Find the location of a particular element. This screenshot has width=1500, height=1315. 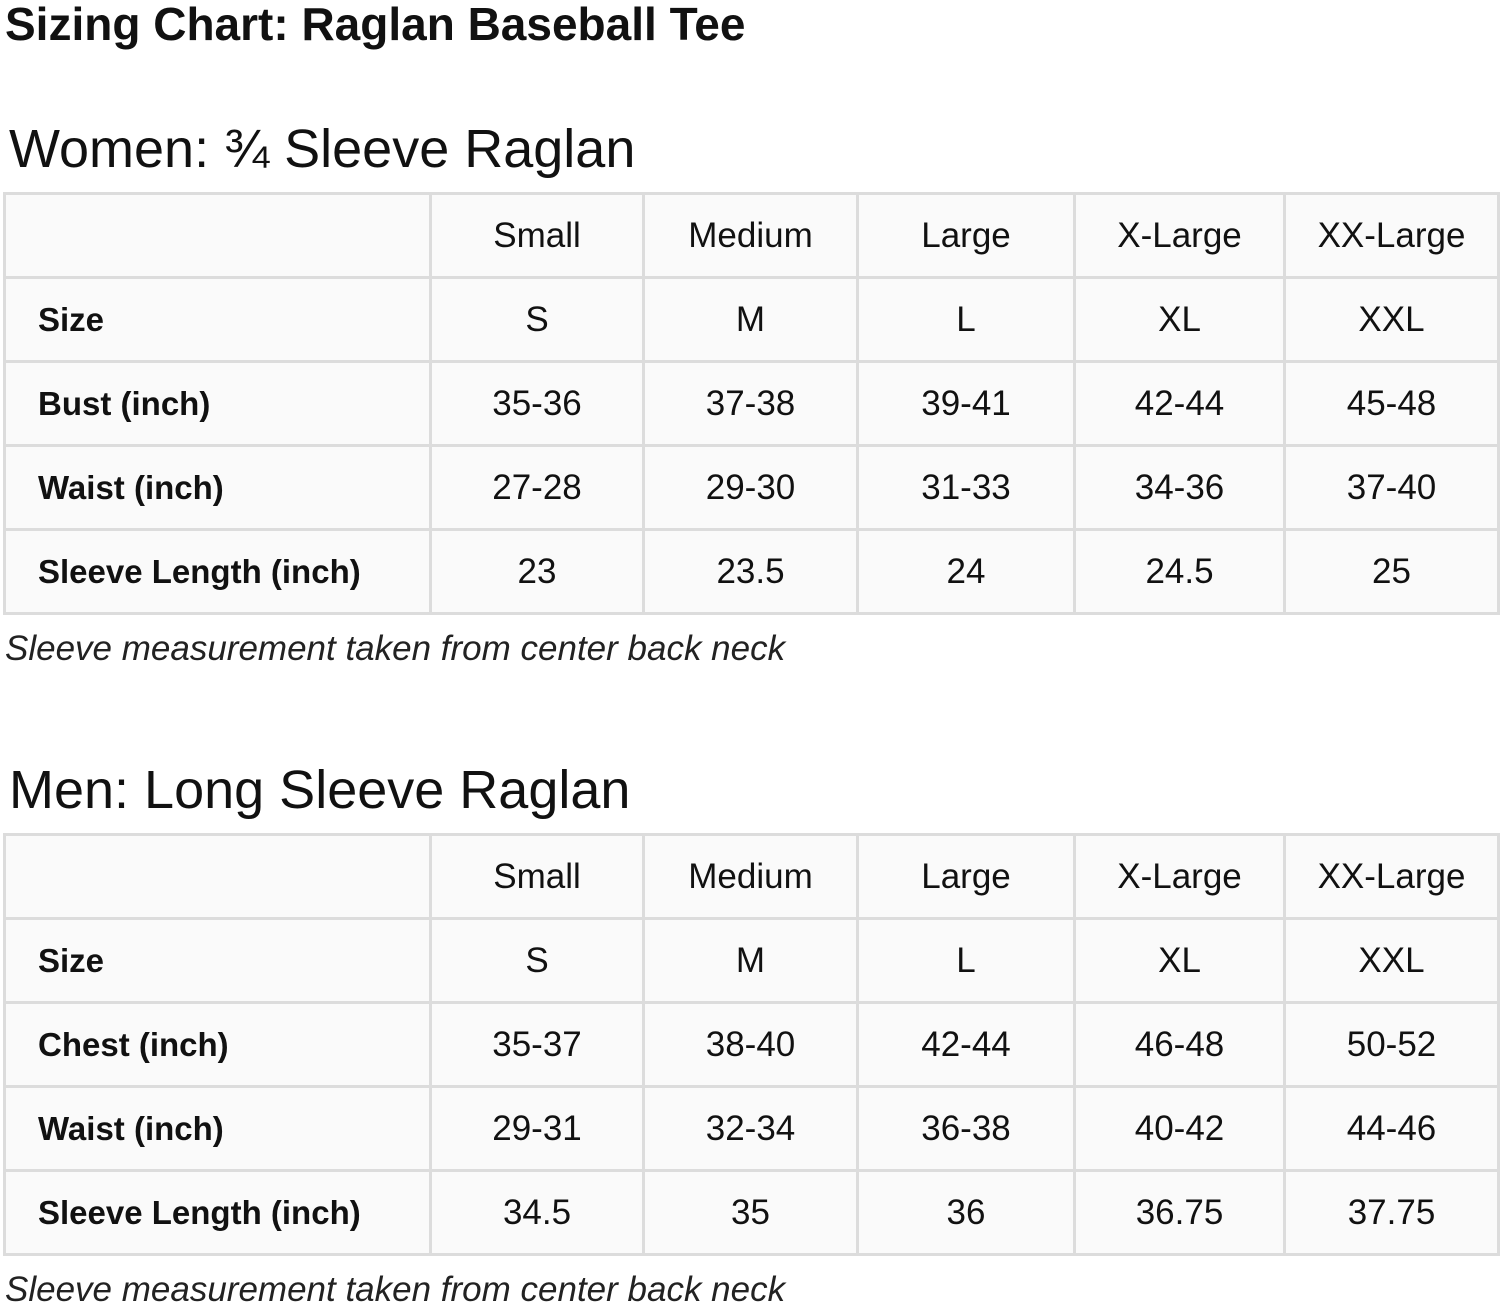

table-cell: 45-48 is located at coordinates (1391, 403).